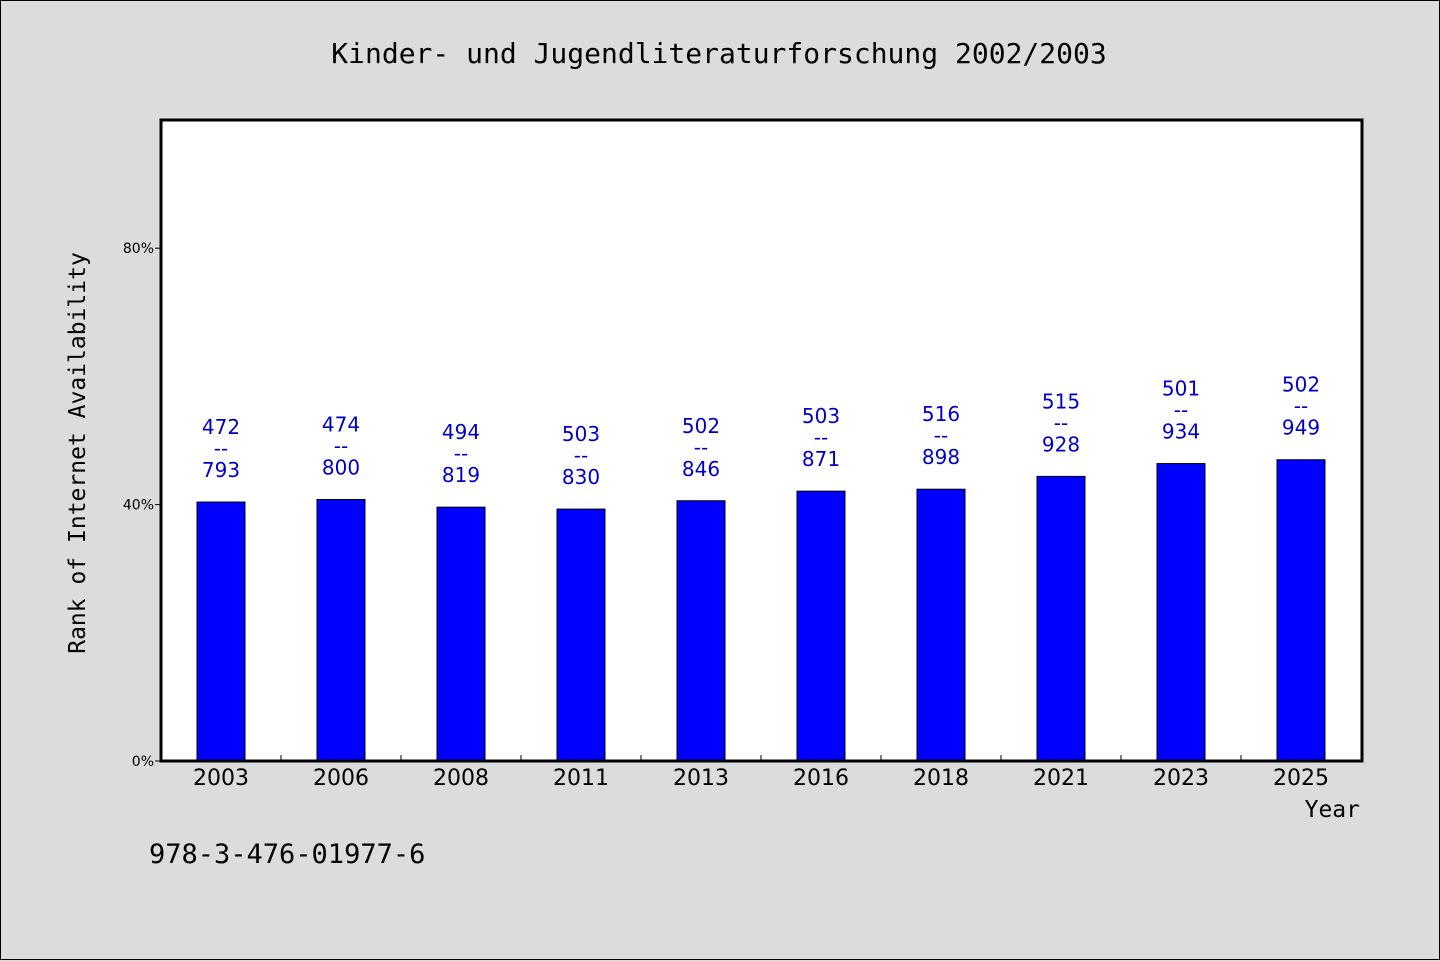 This screenshot has height=961, width=1440. Describe the element at coordinates (1301, 428) in the screenshot. I see `bar-data-label: 949` at that location.